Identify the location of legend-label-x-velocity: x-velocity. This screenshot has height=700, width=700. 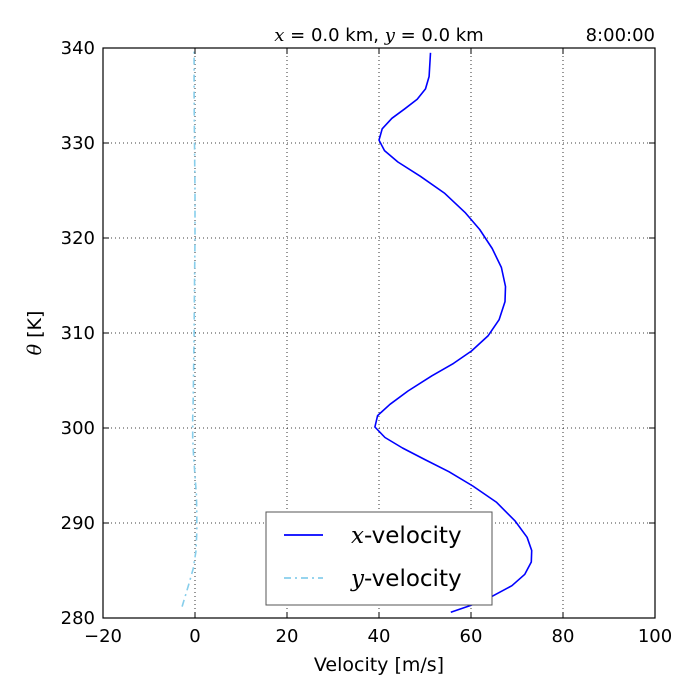
(406, 536).